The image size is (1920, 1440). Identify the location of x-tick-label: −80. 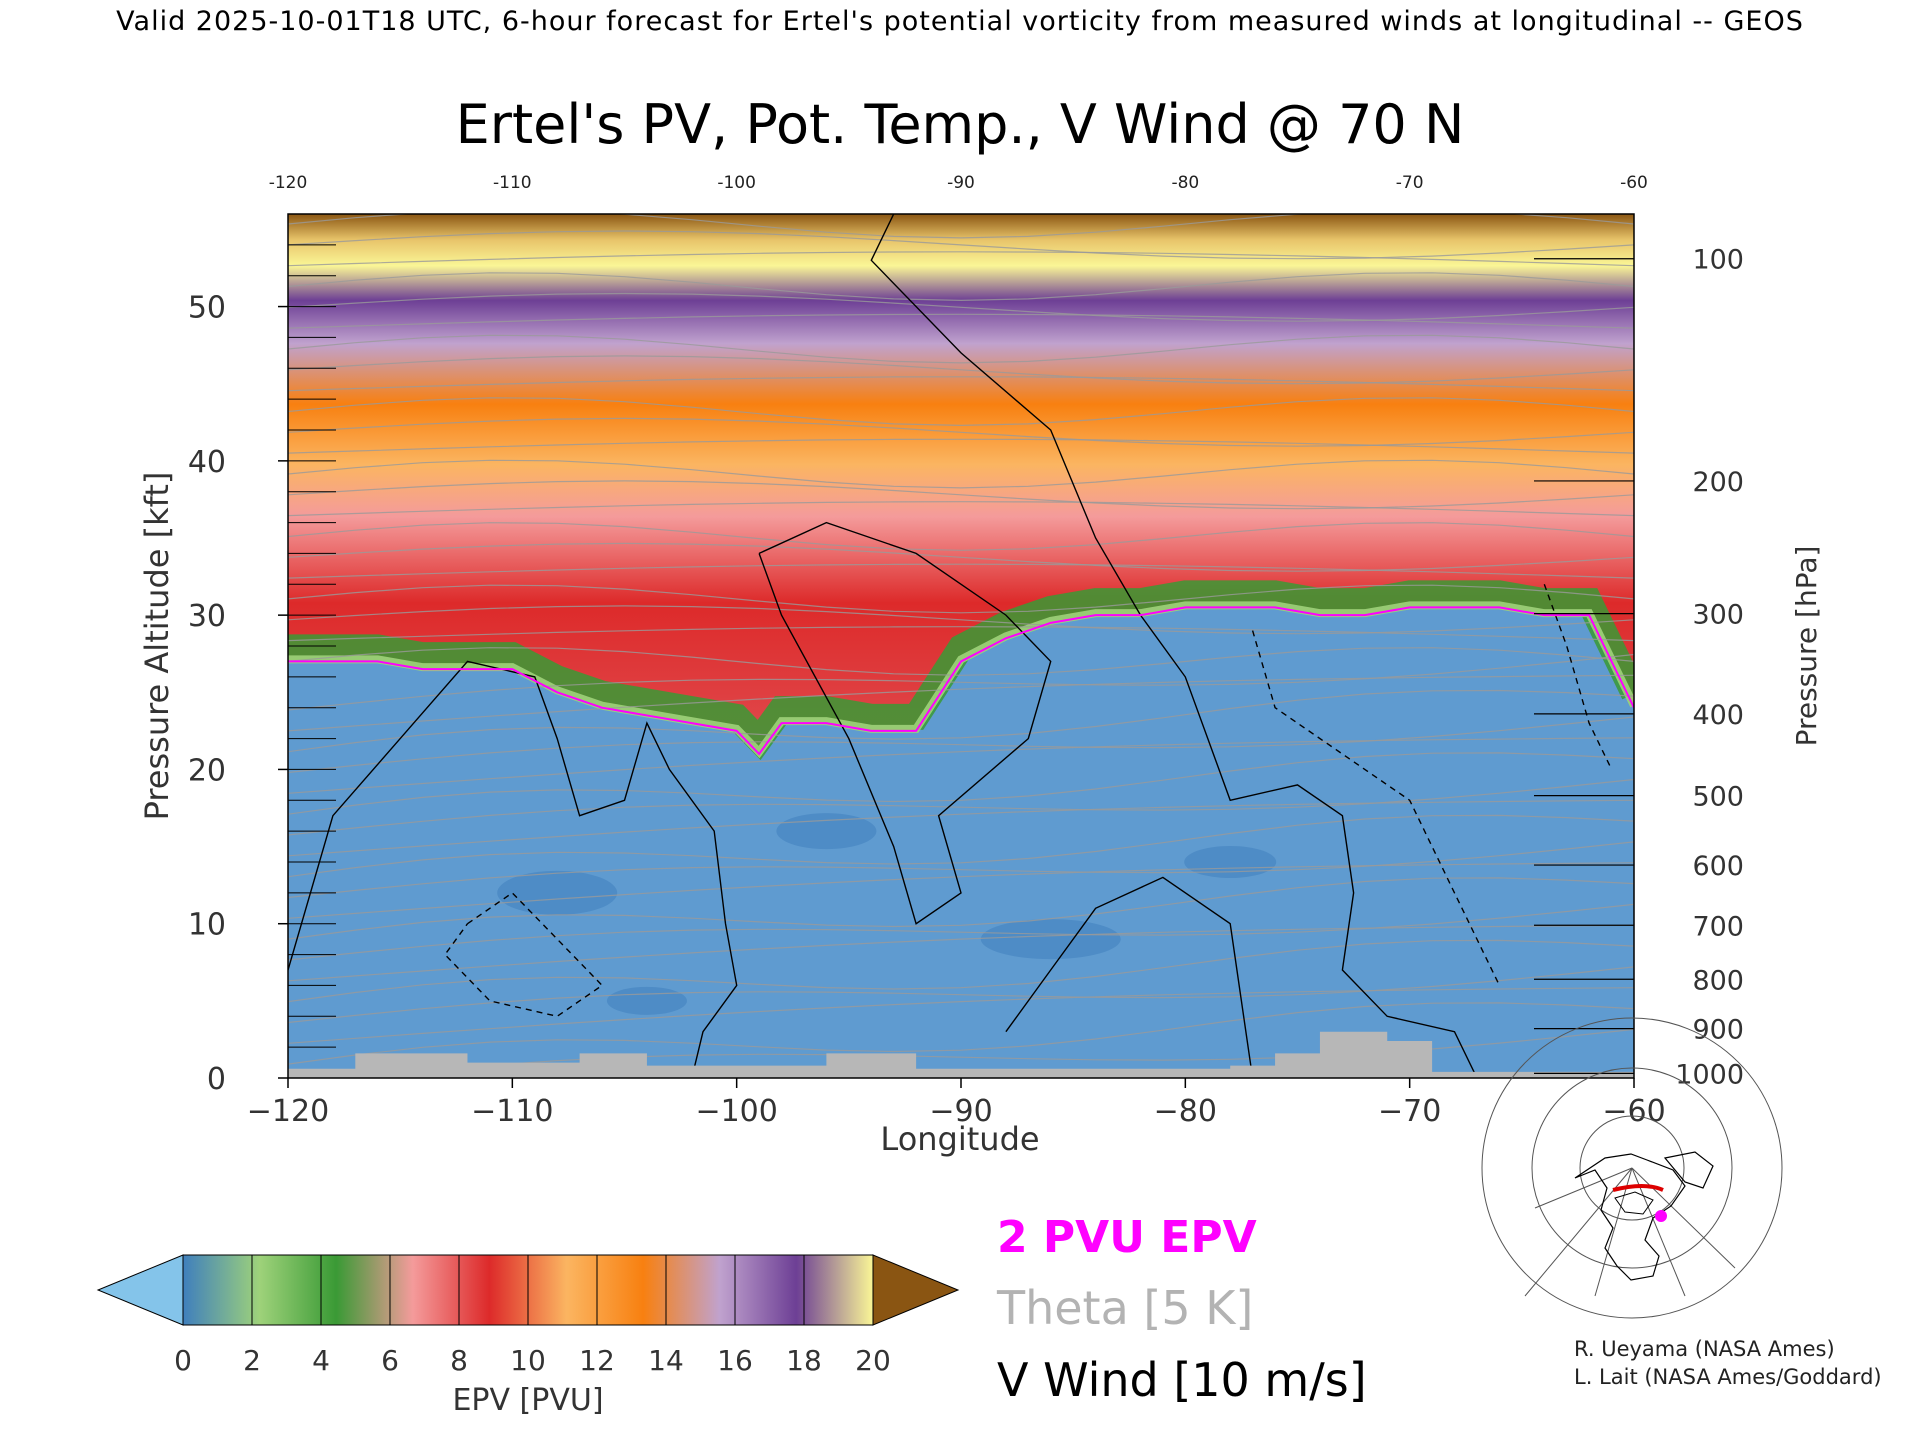
(1185, 1111).